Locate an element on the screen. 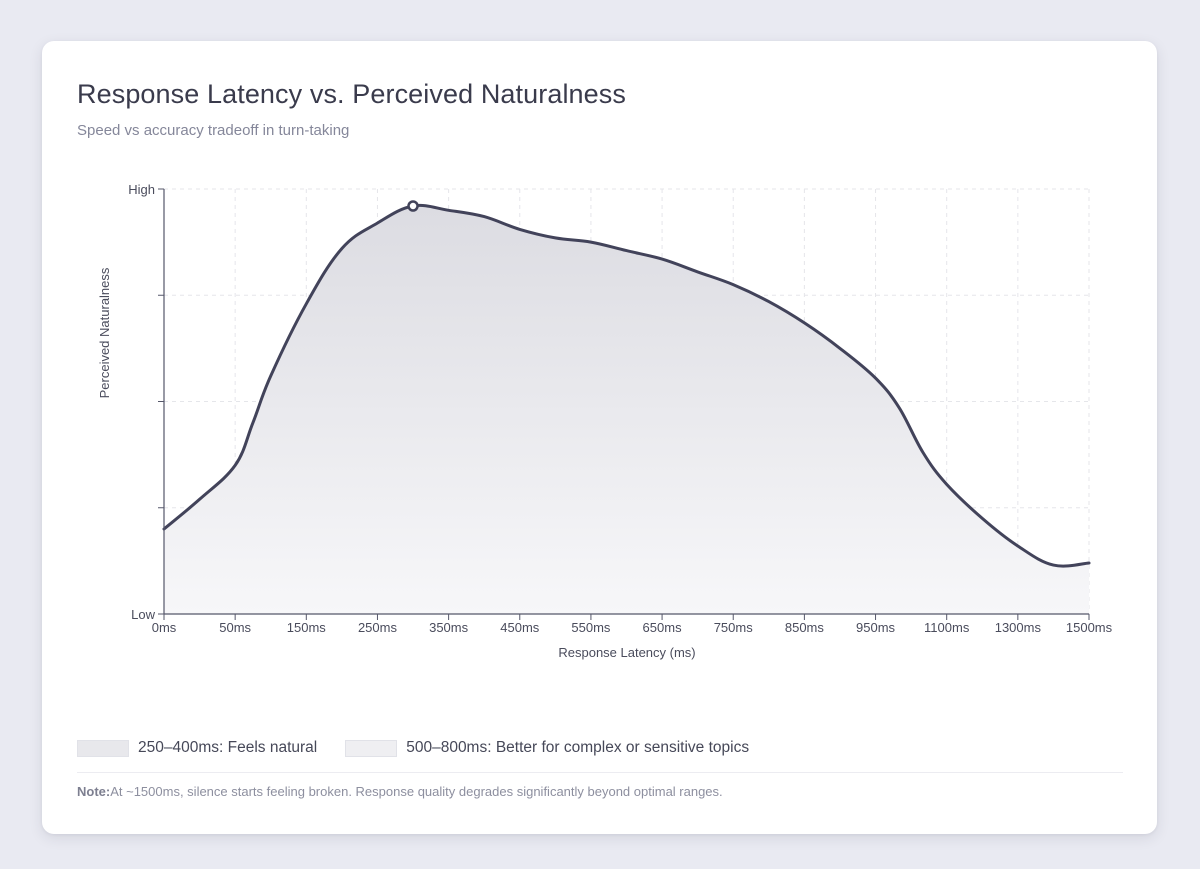 Image resolution: width=1200 pixels, height=869 pixels. x-tick-label: 350ms is located at coordinates (449, 627).